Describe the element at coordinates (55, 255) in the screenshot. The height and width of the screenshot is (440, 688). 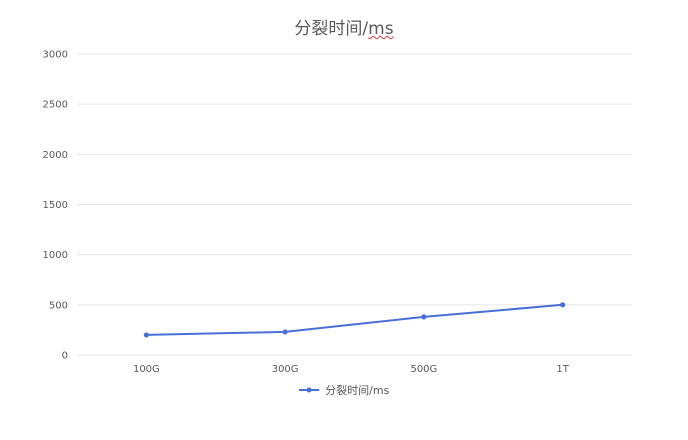
I see `y-tick-label: 1000` at that location.